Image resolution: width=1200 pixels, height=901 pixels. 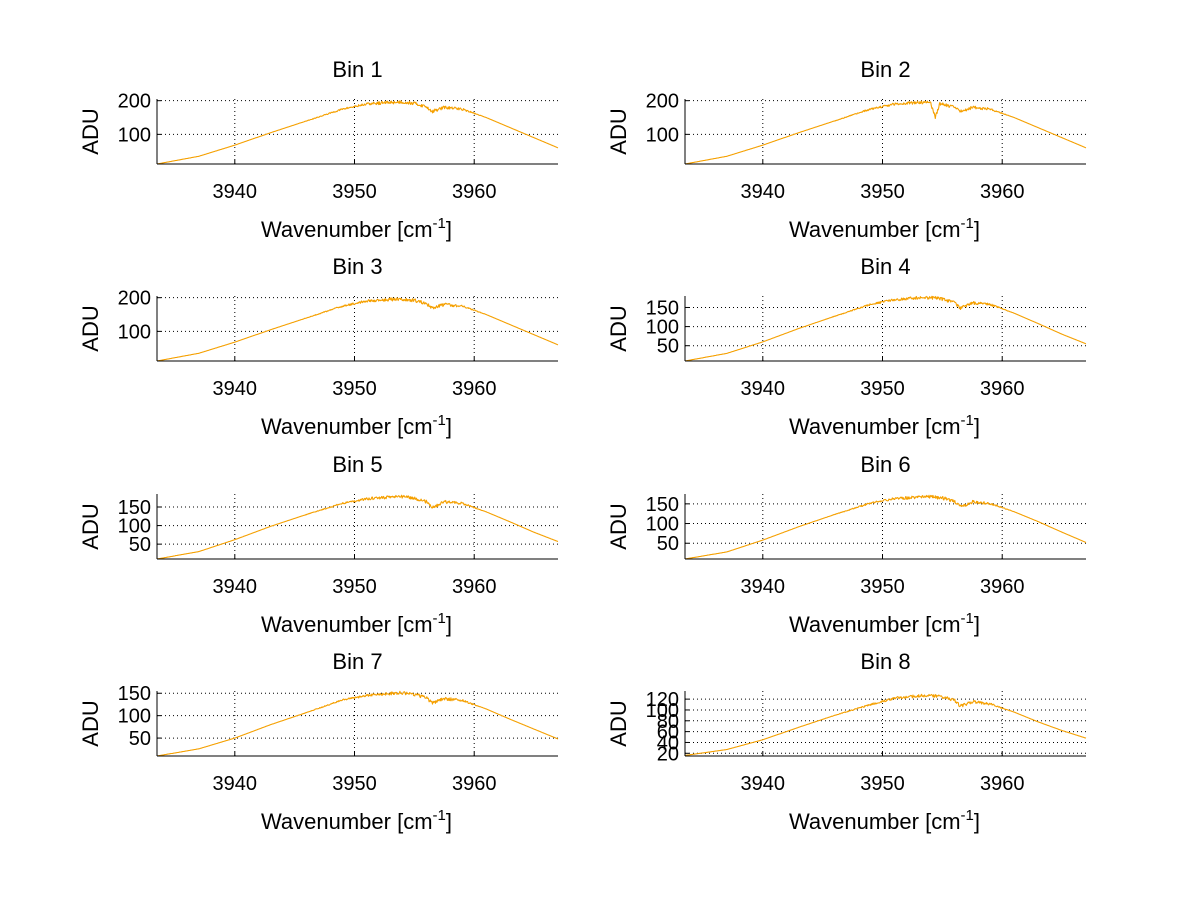 I want to click on y-tick-label: 60, so click(x=668, y=733).